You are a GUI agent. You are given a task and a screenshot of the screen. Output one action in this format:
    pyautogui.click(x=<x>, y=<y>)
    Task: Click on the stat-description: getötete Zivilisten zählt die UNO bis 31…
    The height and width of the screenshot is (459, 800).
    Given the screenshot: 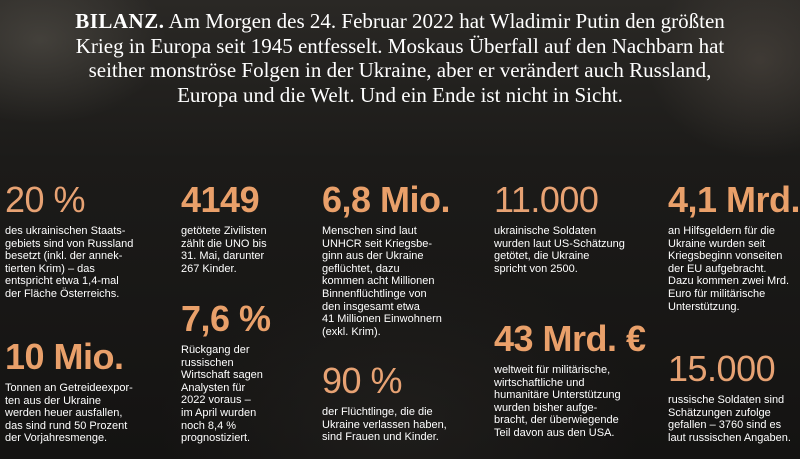 What is the action you would take?
    pyautogui.click(x=224, y=250)
    